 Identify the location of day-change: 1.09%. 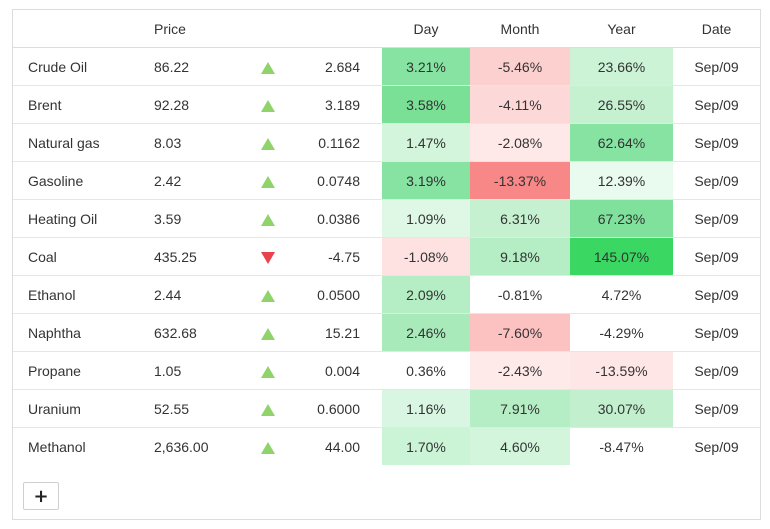
(426, 218).